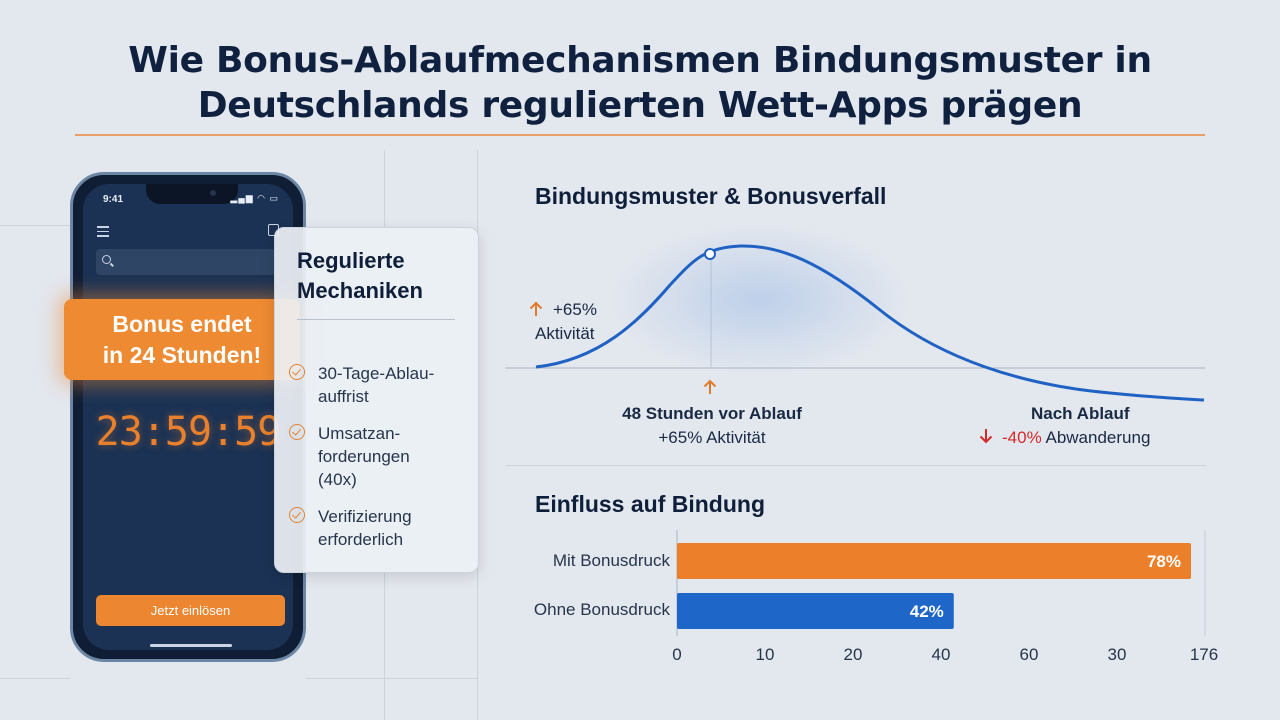 Image resolution: width=1280 pixels, height=720 pixels. Describe the element at coordinates (760, 300) in the screenshot. I see `curve-glow` at that location.